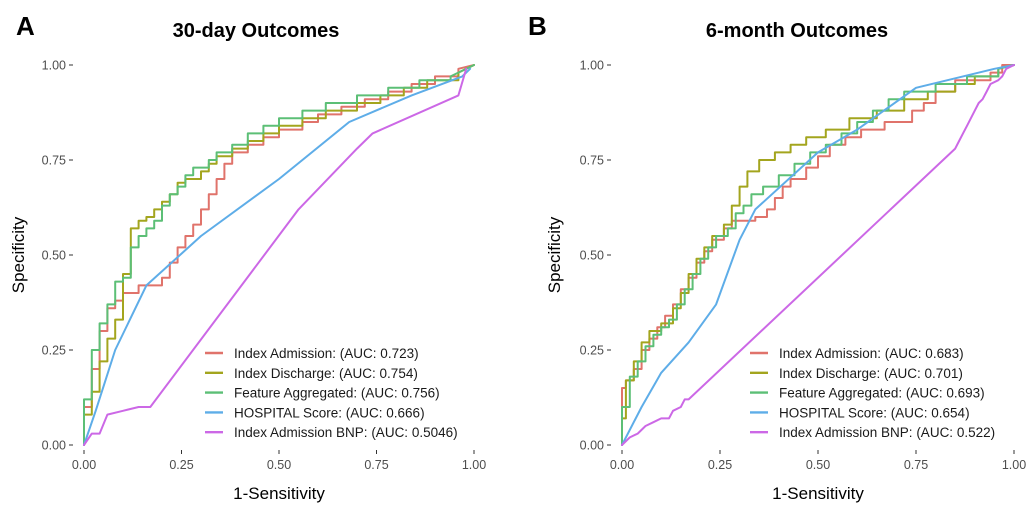 Image resolution: width=1031 pixels, height=505 pixels. I want to click on legend-entry: Index Admission BNP: (AUC: 0.522), so click(887, 432).